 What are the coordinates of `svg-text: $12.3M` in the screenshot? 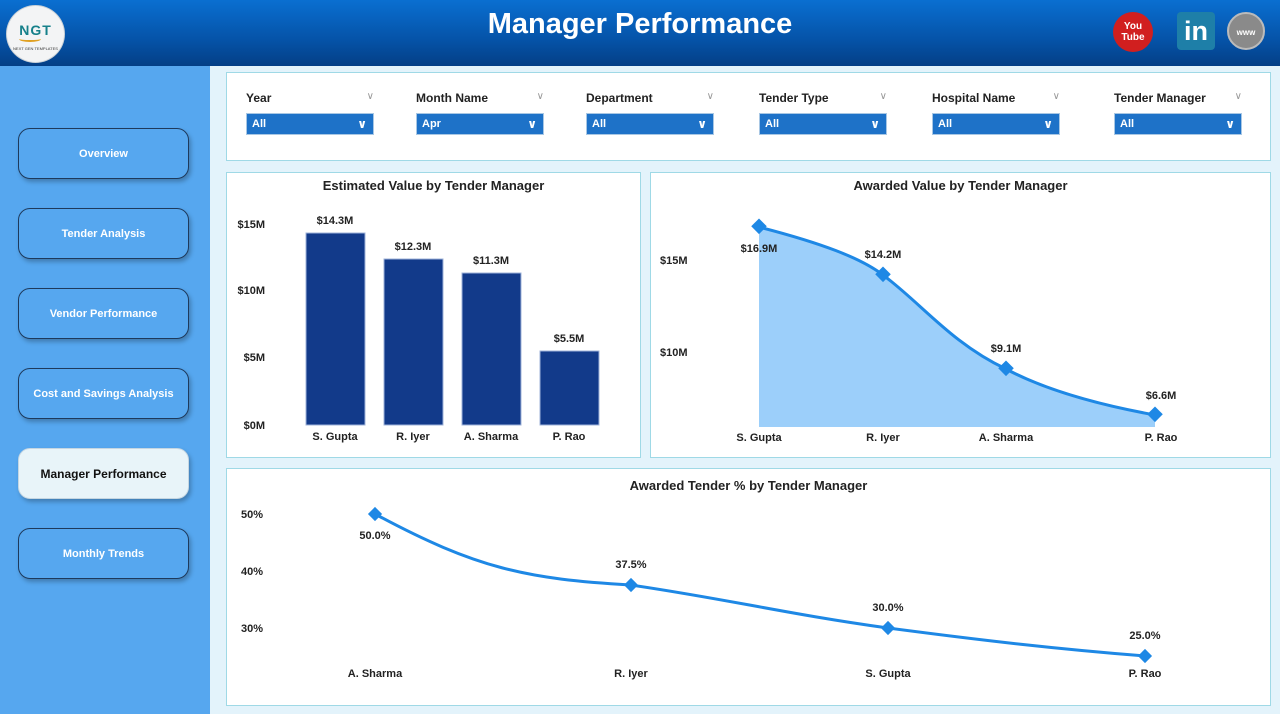 It's located at (413, 247).